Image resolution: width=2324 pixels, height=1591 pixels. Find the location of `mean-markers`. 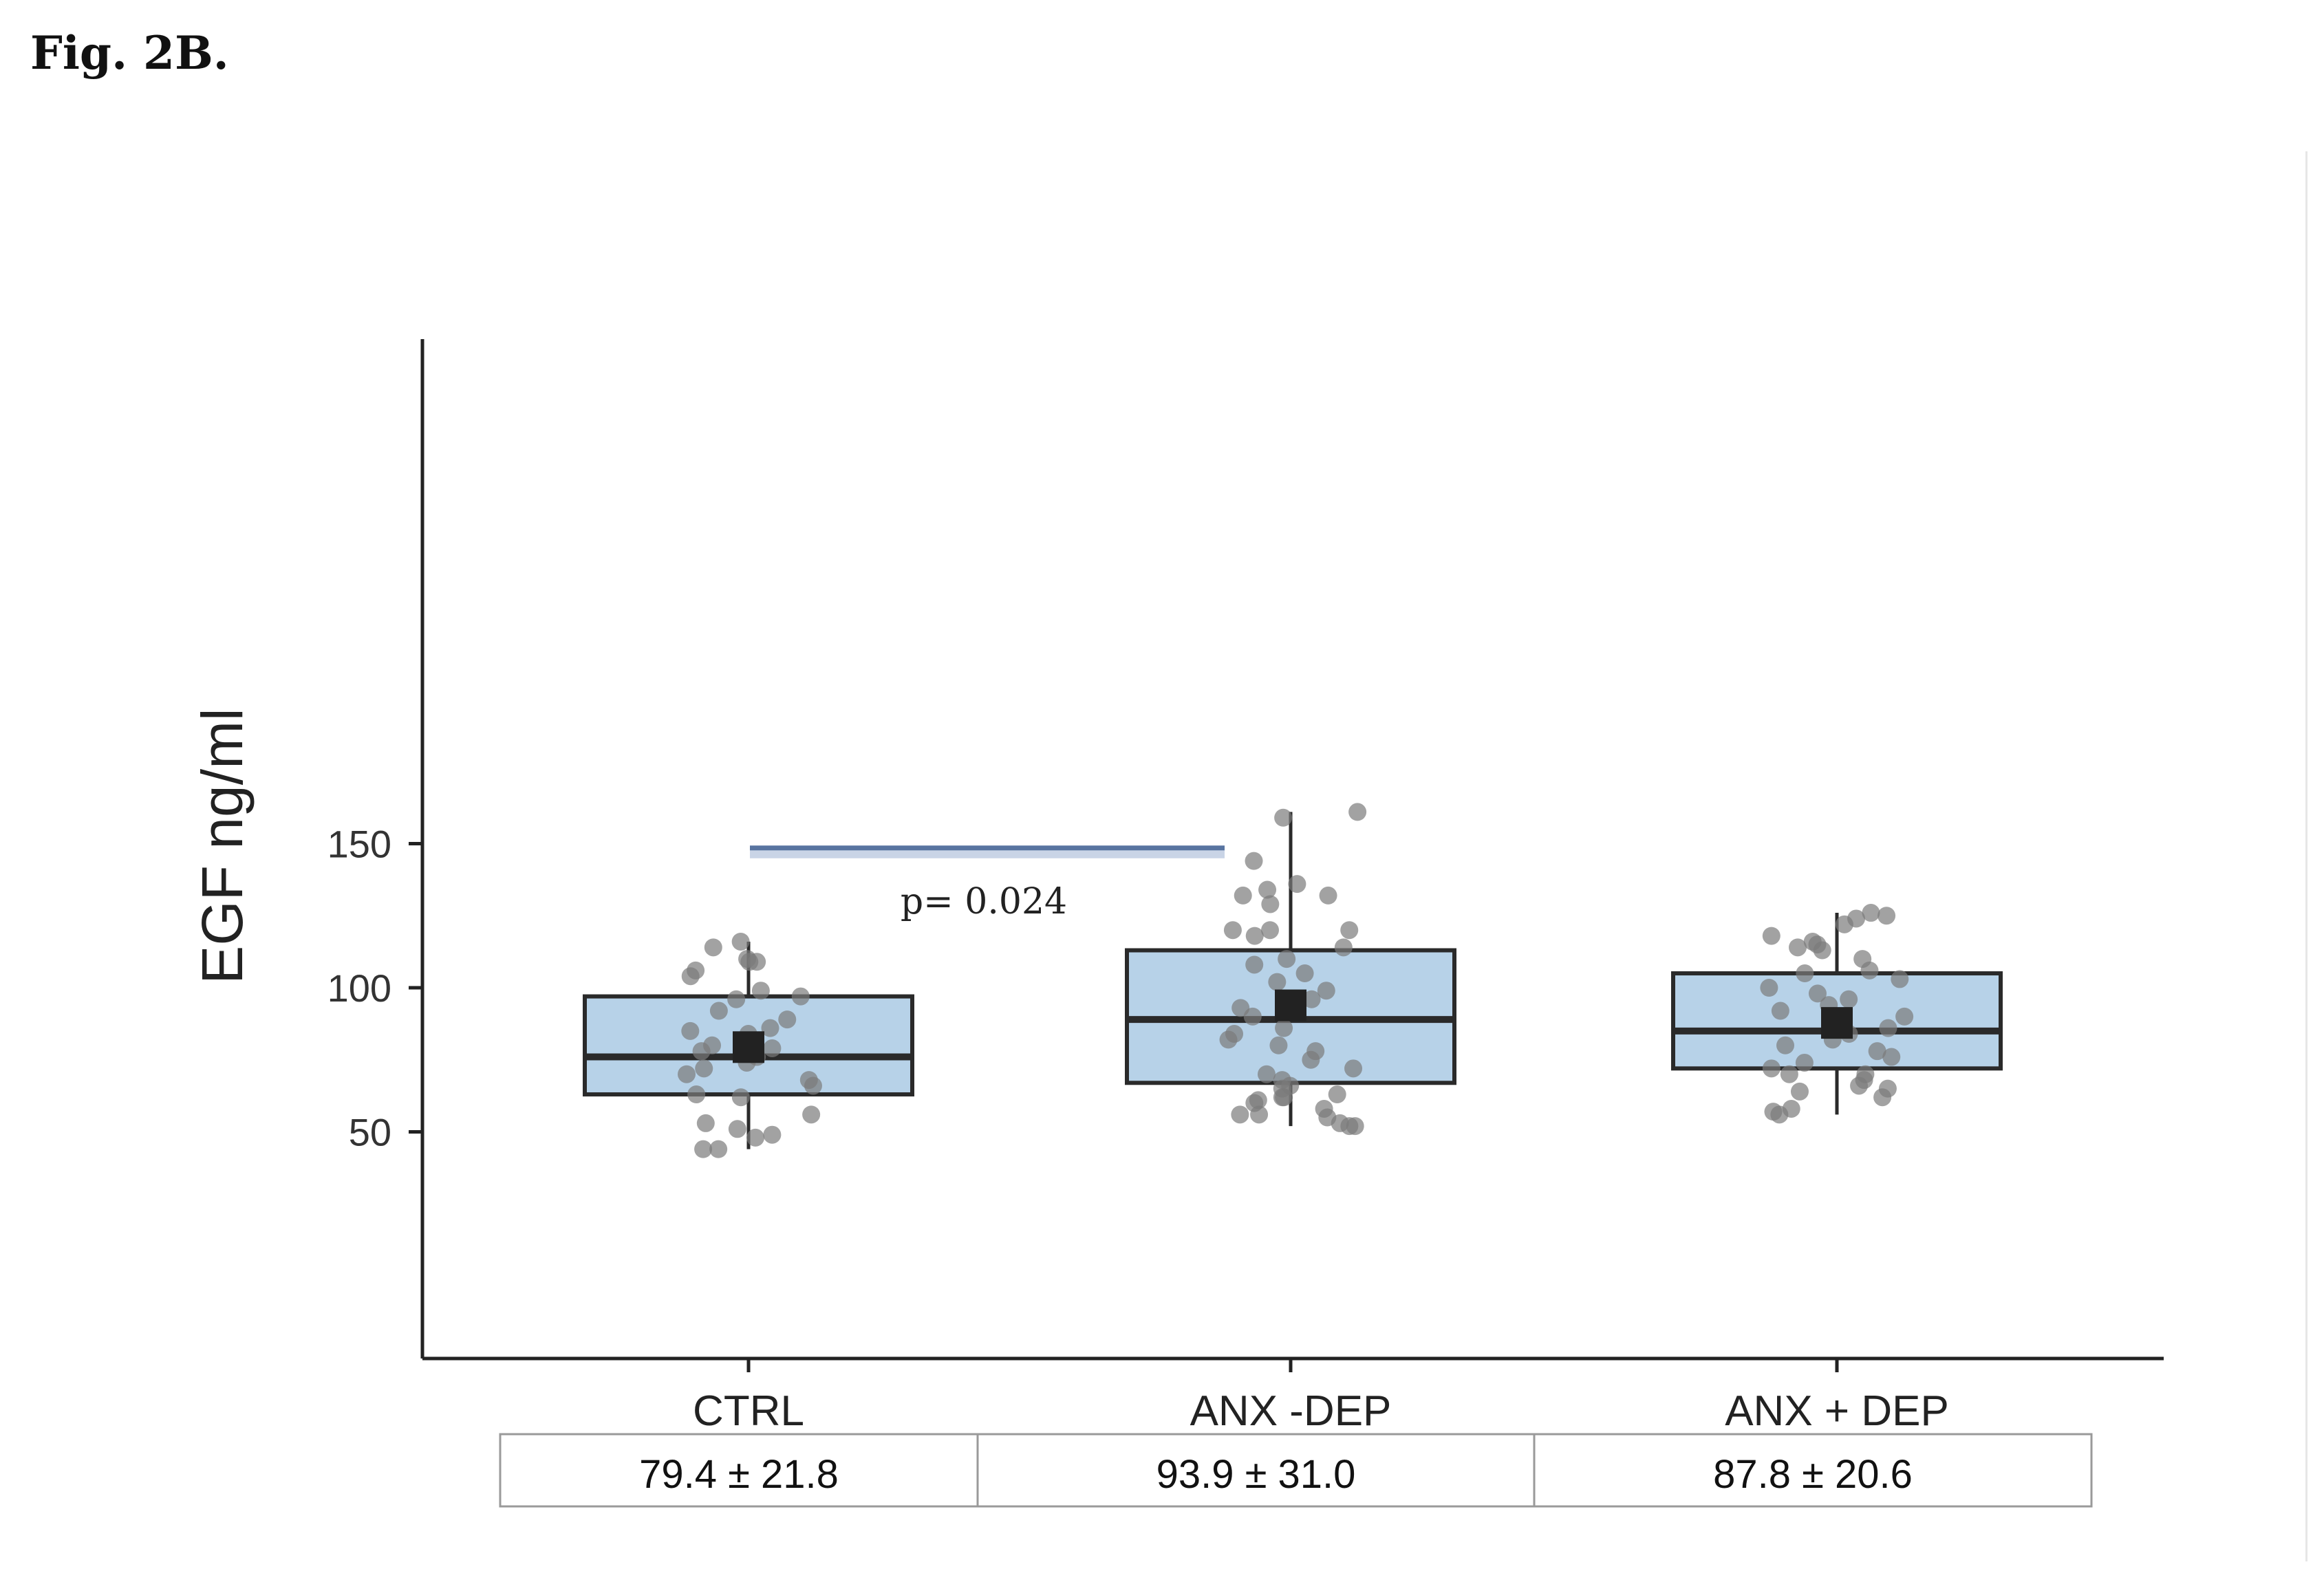

mean-markers is located at coordinates (1293, 1026).